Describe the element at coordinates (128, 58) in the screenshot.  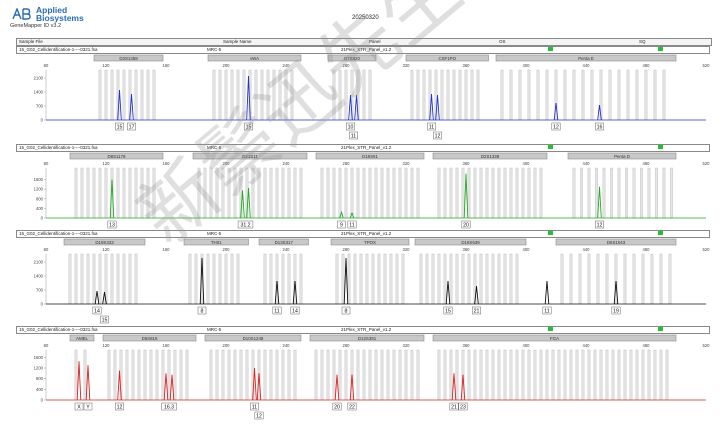
I see `locus-marker: D3S1358` at that location.